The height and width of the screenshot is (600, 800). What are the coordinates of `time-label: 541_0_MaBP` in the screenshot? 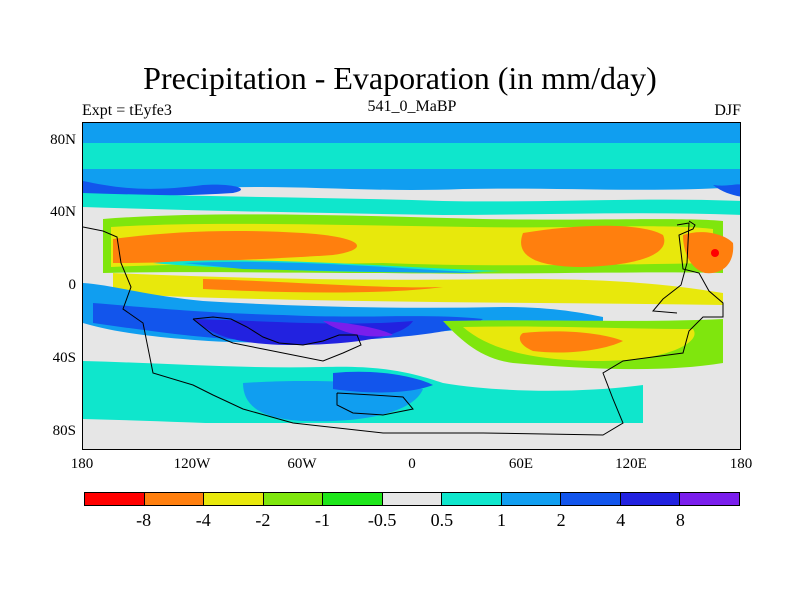 It's located at (412, 106).